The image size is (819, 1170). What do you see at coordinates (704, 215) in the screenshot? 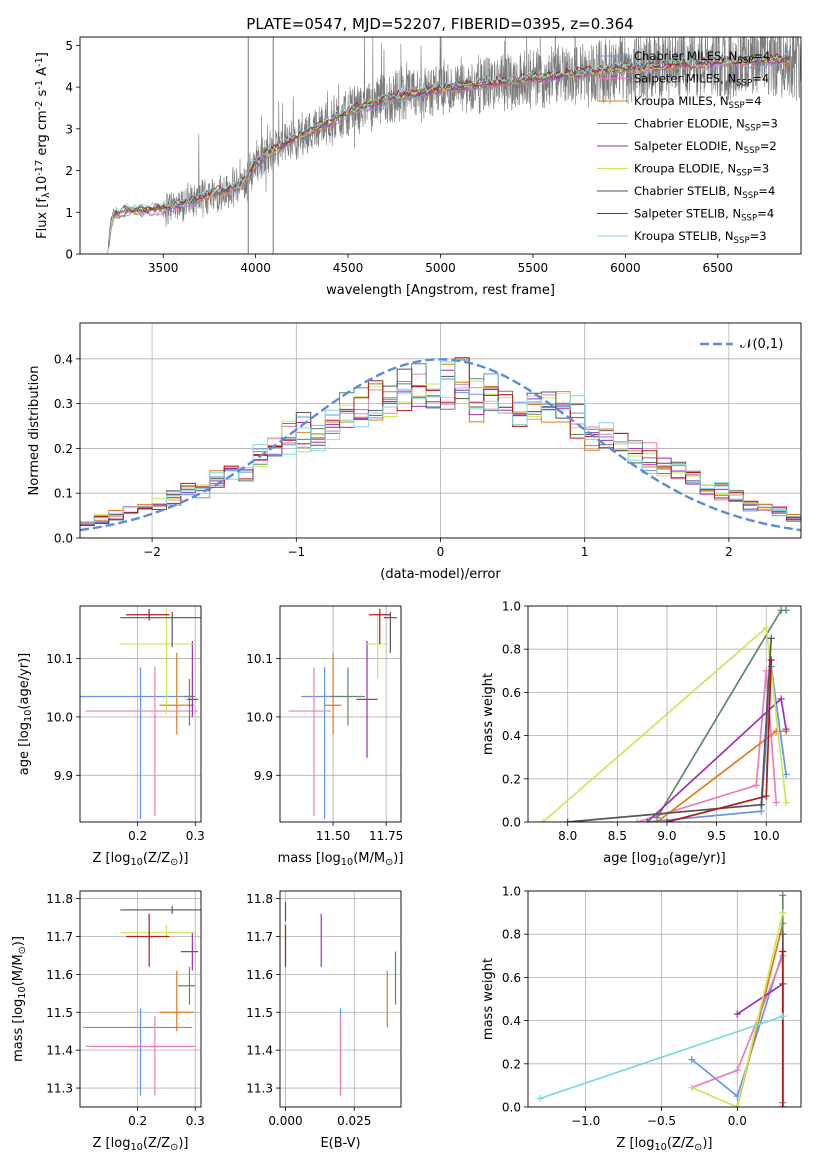
I see `legend-label: Salpeter STELIB, NSSP=4` at bounding box center [704, 215].